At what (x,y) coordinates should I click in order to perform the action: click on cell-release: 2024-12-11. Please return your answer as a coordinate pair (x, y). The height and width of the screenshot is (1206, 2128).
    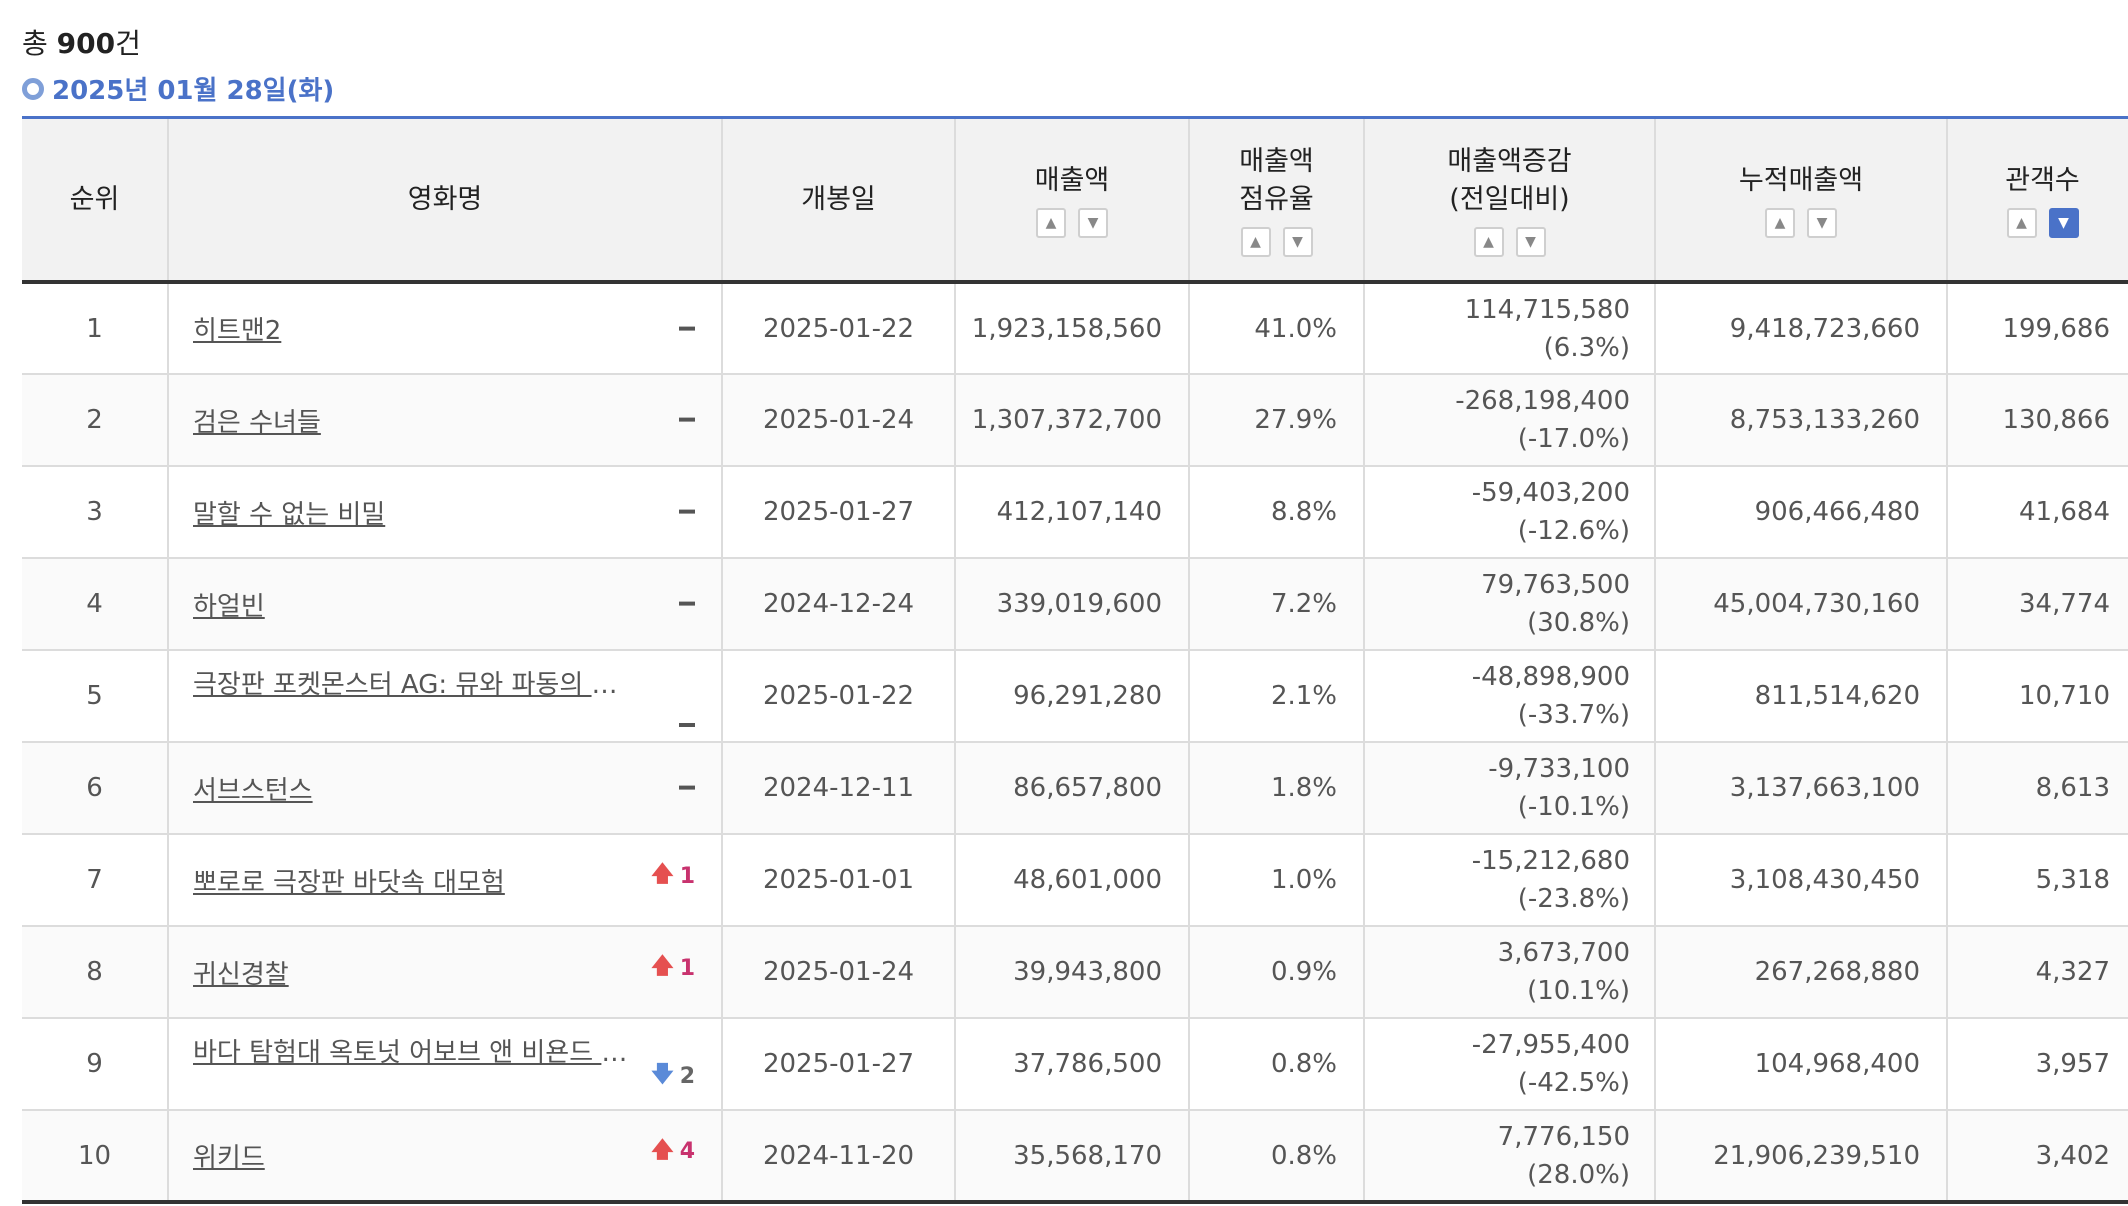
    Looking at the image, I should click on (839, 788).